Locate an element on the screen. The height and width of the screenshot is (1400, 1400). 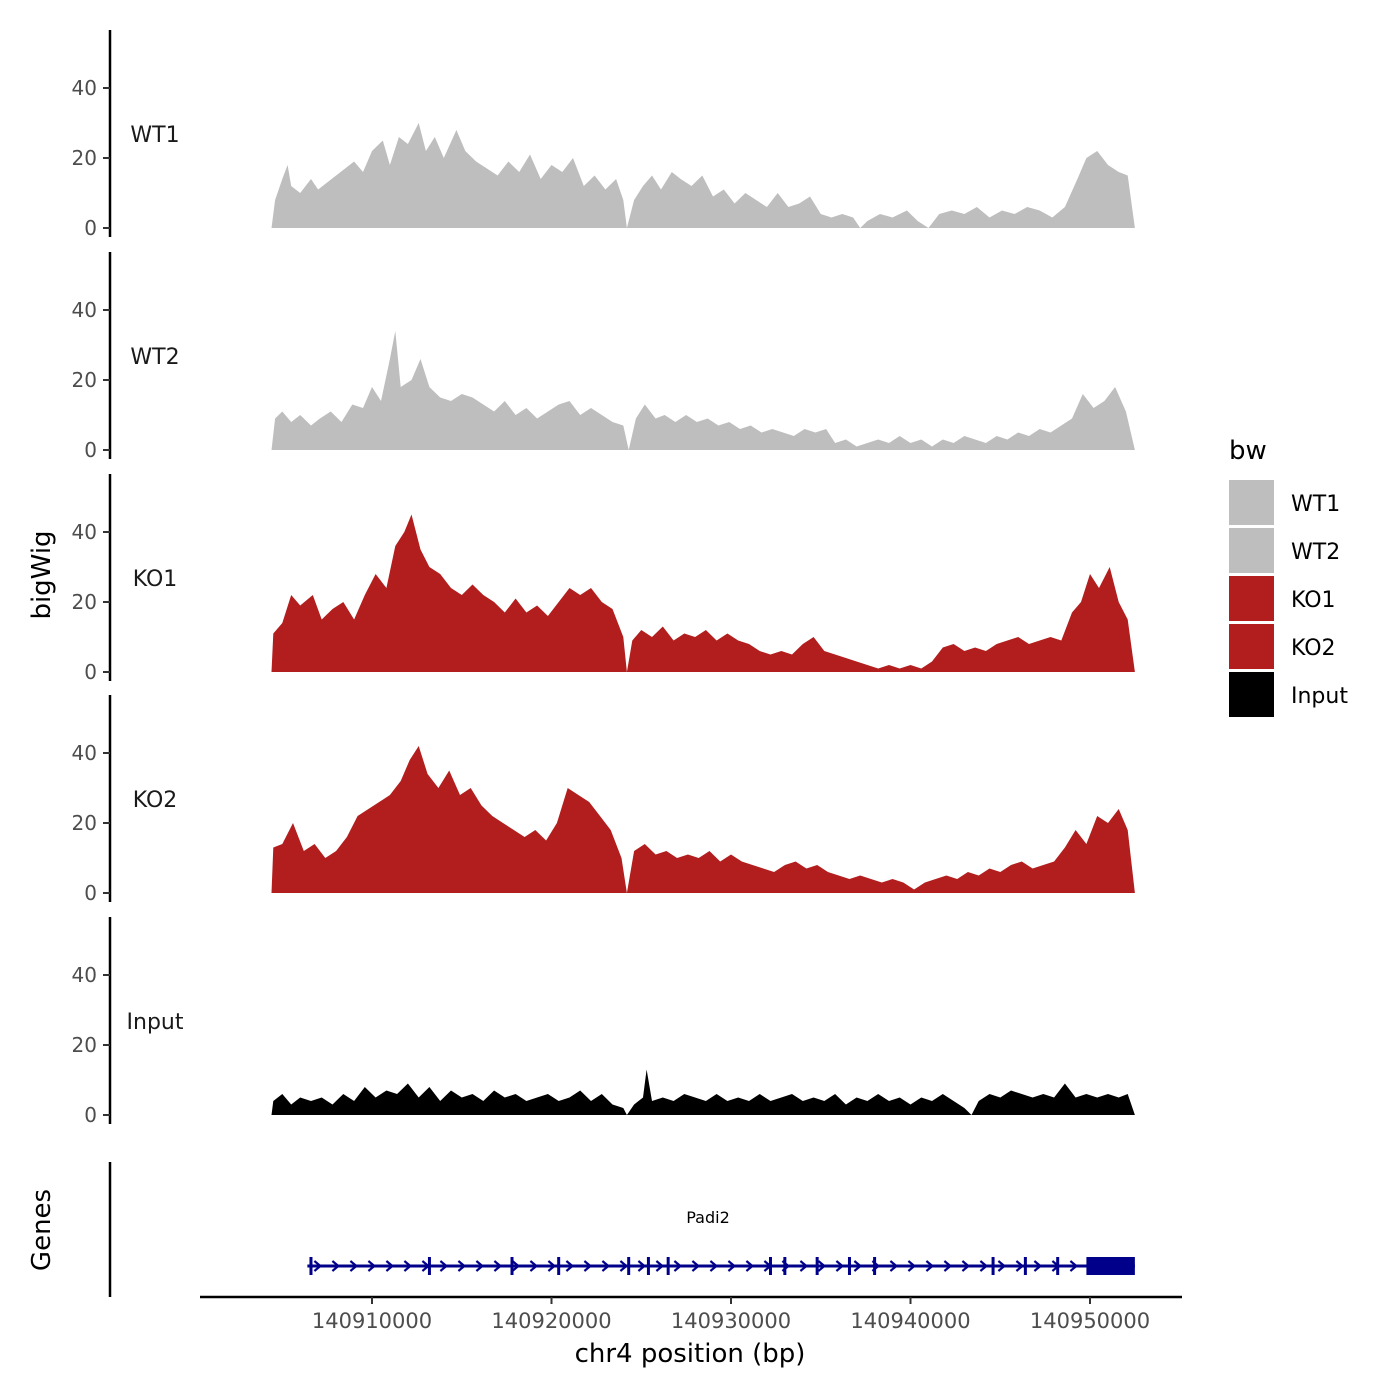
legend-label-wt2: WT2 is located at coordinates (1315, 552).